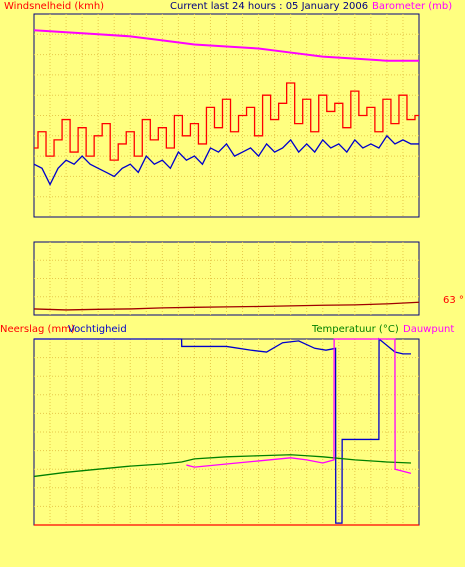 This screenshot has width=465, height=567. Describe the element at coordinates (226, 45) in the screenshot. I see `series-barometer-line` at that location.